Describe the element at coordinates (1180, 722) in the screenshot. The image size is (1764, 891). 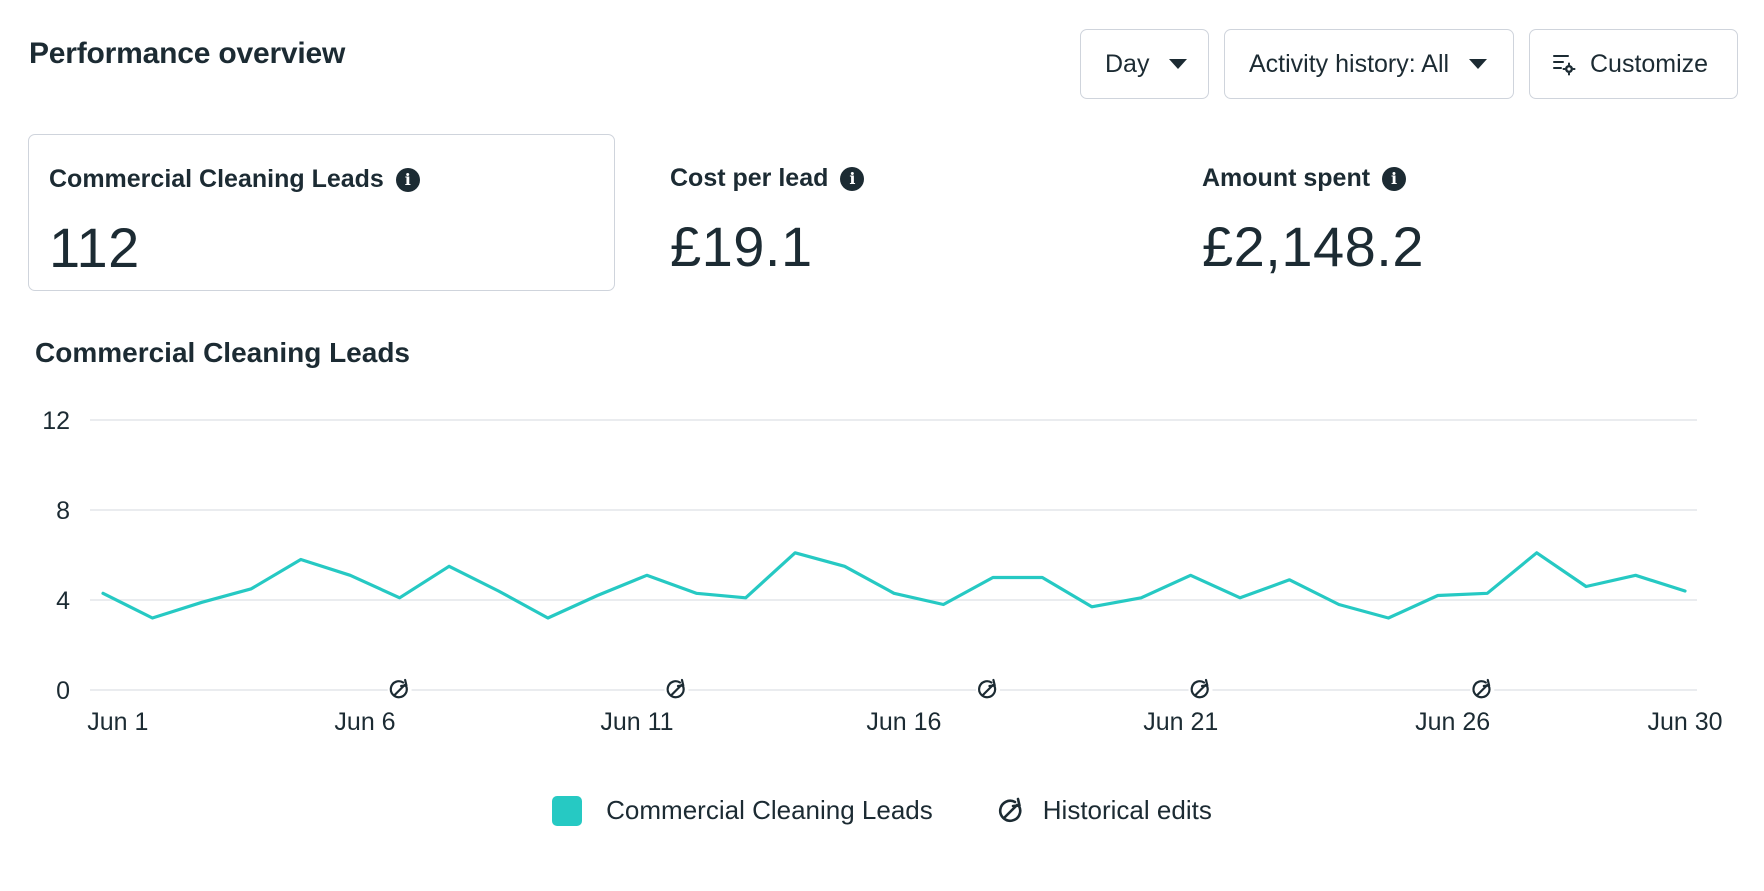
I see `x-tick-label: Jun 21` at that location.